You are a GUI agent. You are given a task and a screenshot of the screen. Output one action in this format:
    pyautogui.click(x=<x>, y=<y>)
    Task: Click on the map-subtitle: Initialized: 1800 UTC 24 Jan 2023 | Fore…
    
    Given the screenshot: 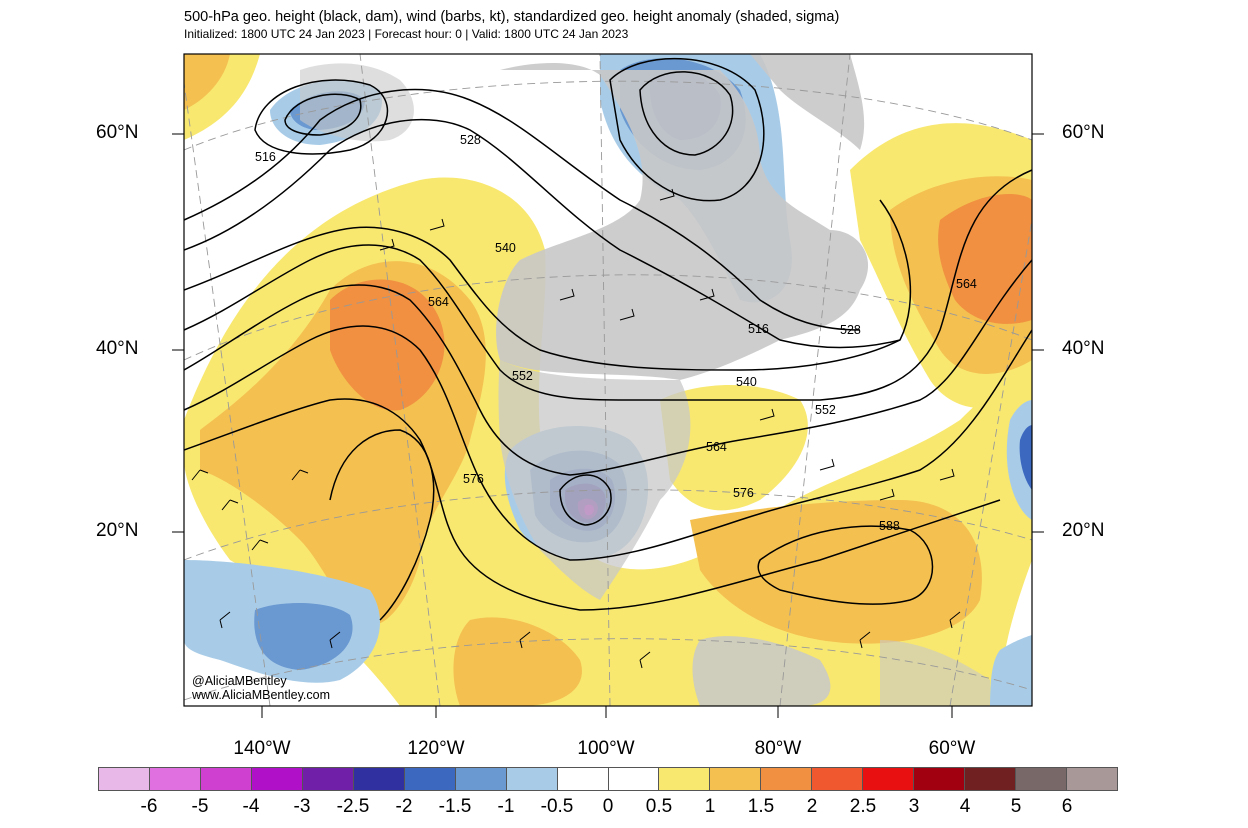 What is the action you would take?
    pyautogui.click(x=406, y=34)
    